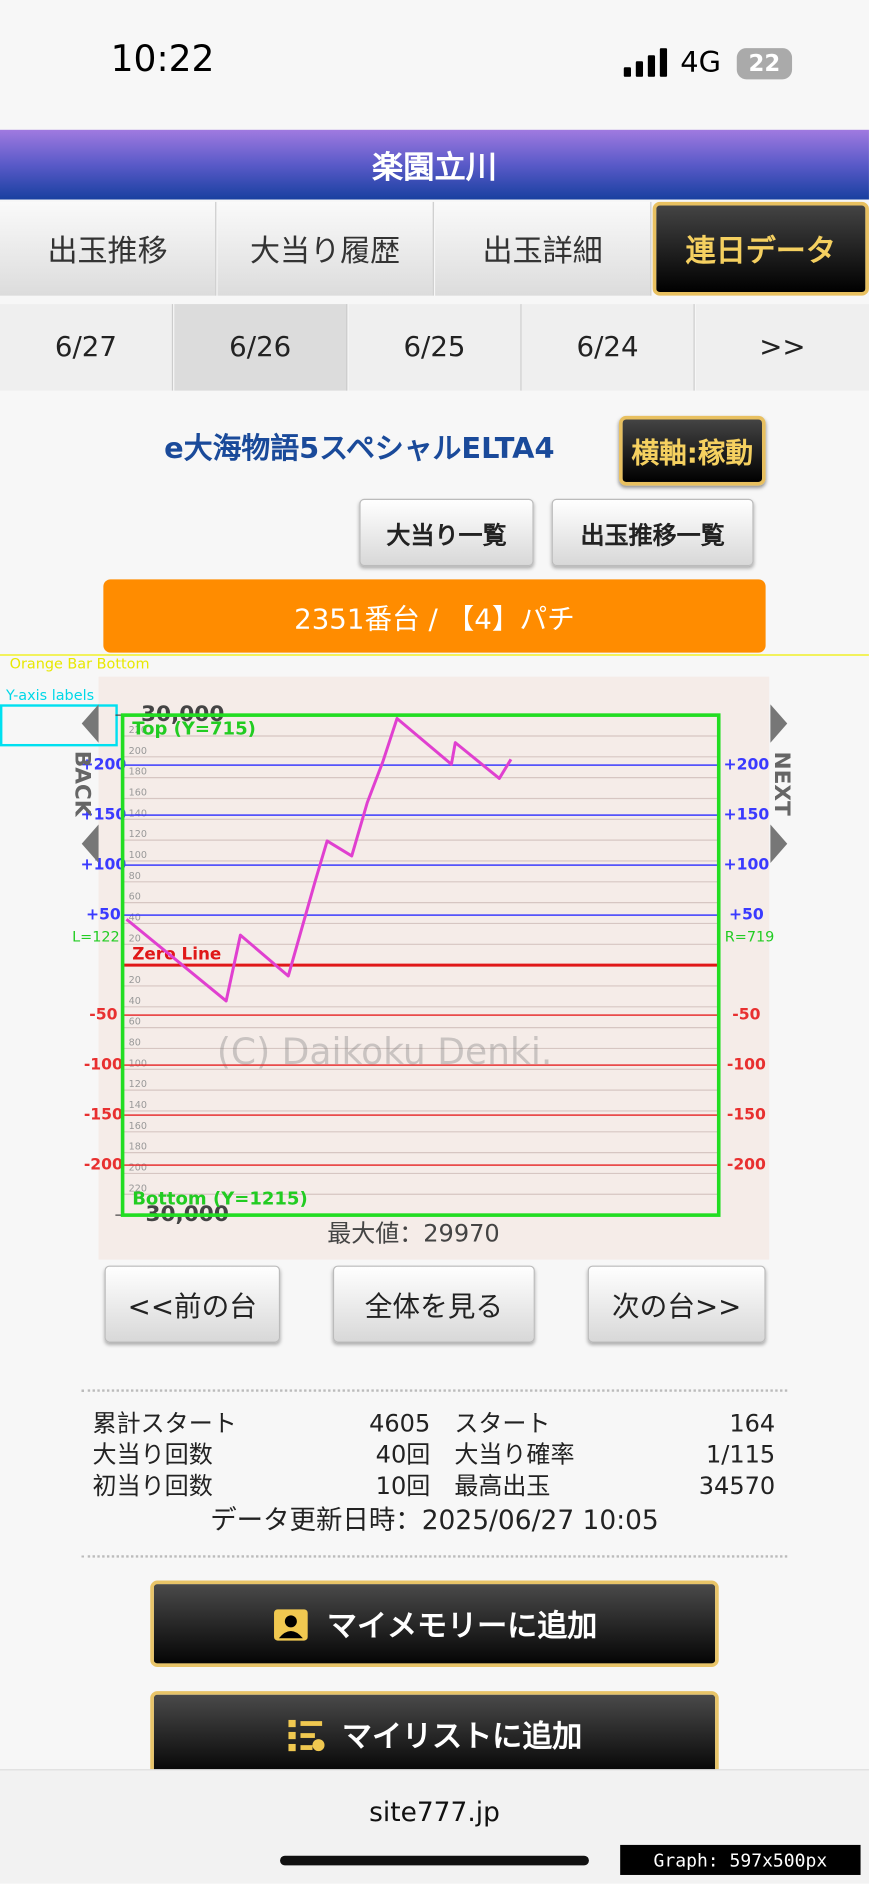  What do you see at coordinates (752, 1423) in the screenshot?
I see `stat-cell: 164` at bounding box center [752, 1423].